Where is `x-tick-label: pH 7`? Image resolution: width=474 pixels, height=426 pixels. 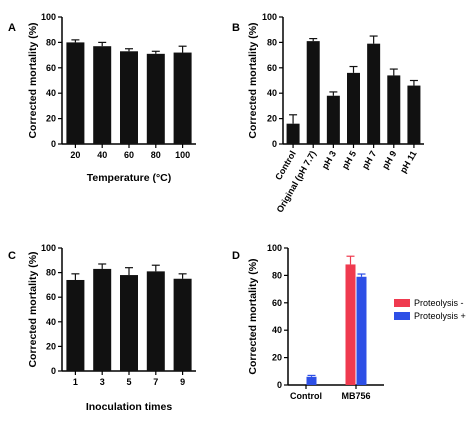 x-tick-label: pH 7 is located at coordinates (369, 160).